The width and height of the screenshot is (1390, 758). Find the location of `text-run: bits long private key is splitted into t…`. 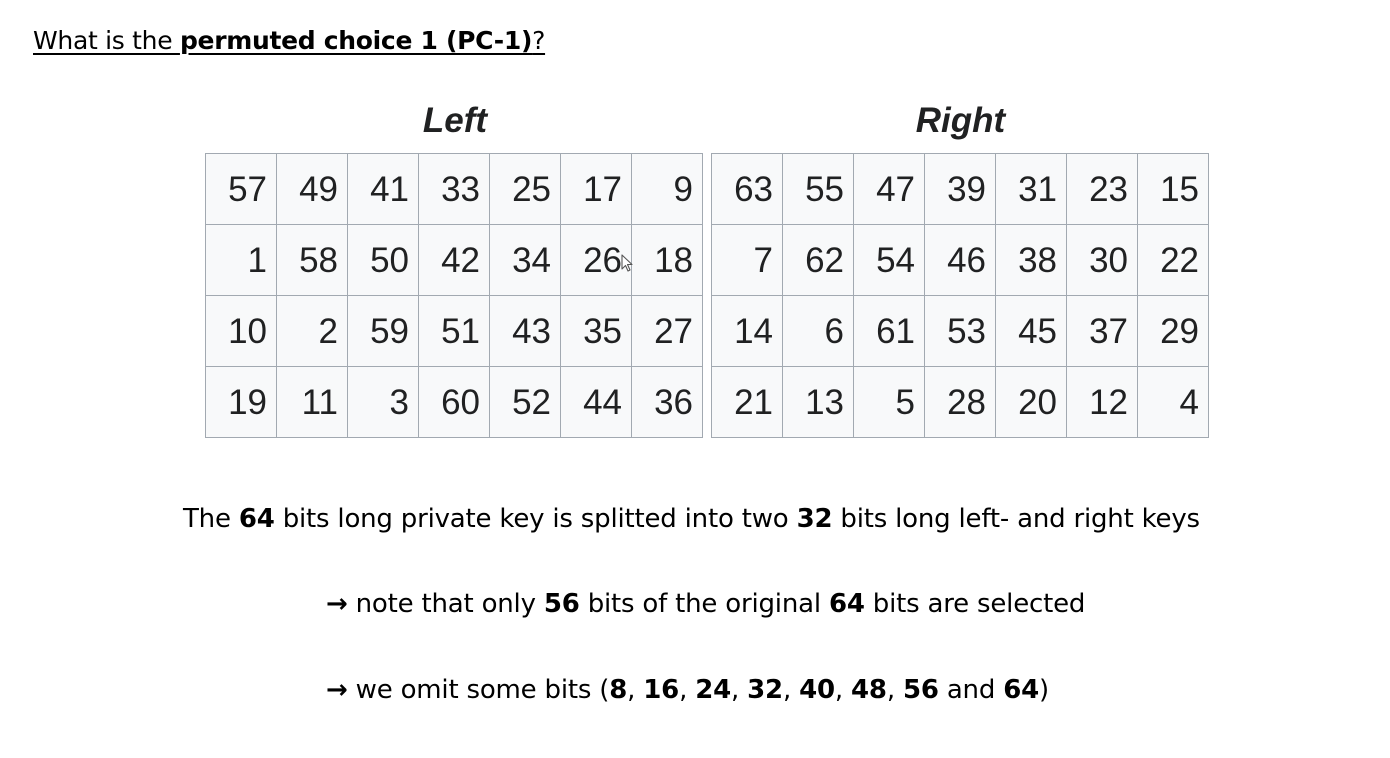

text-run: bits long private key is splitted into t… is located at coordinates (535, 519).